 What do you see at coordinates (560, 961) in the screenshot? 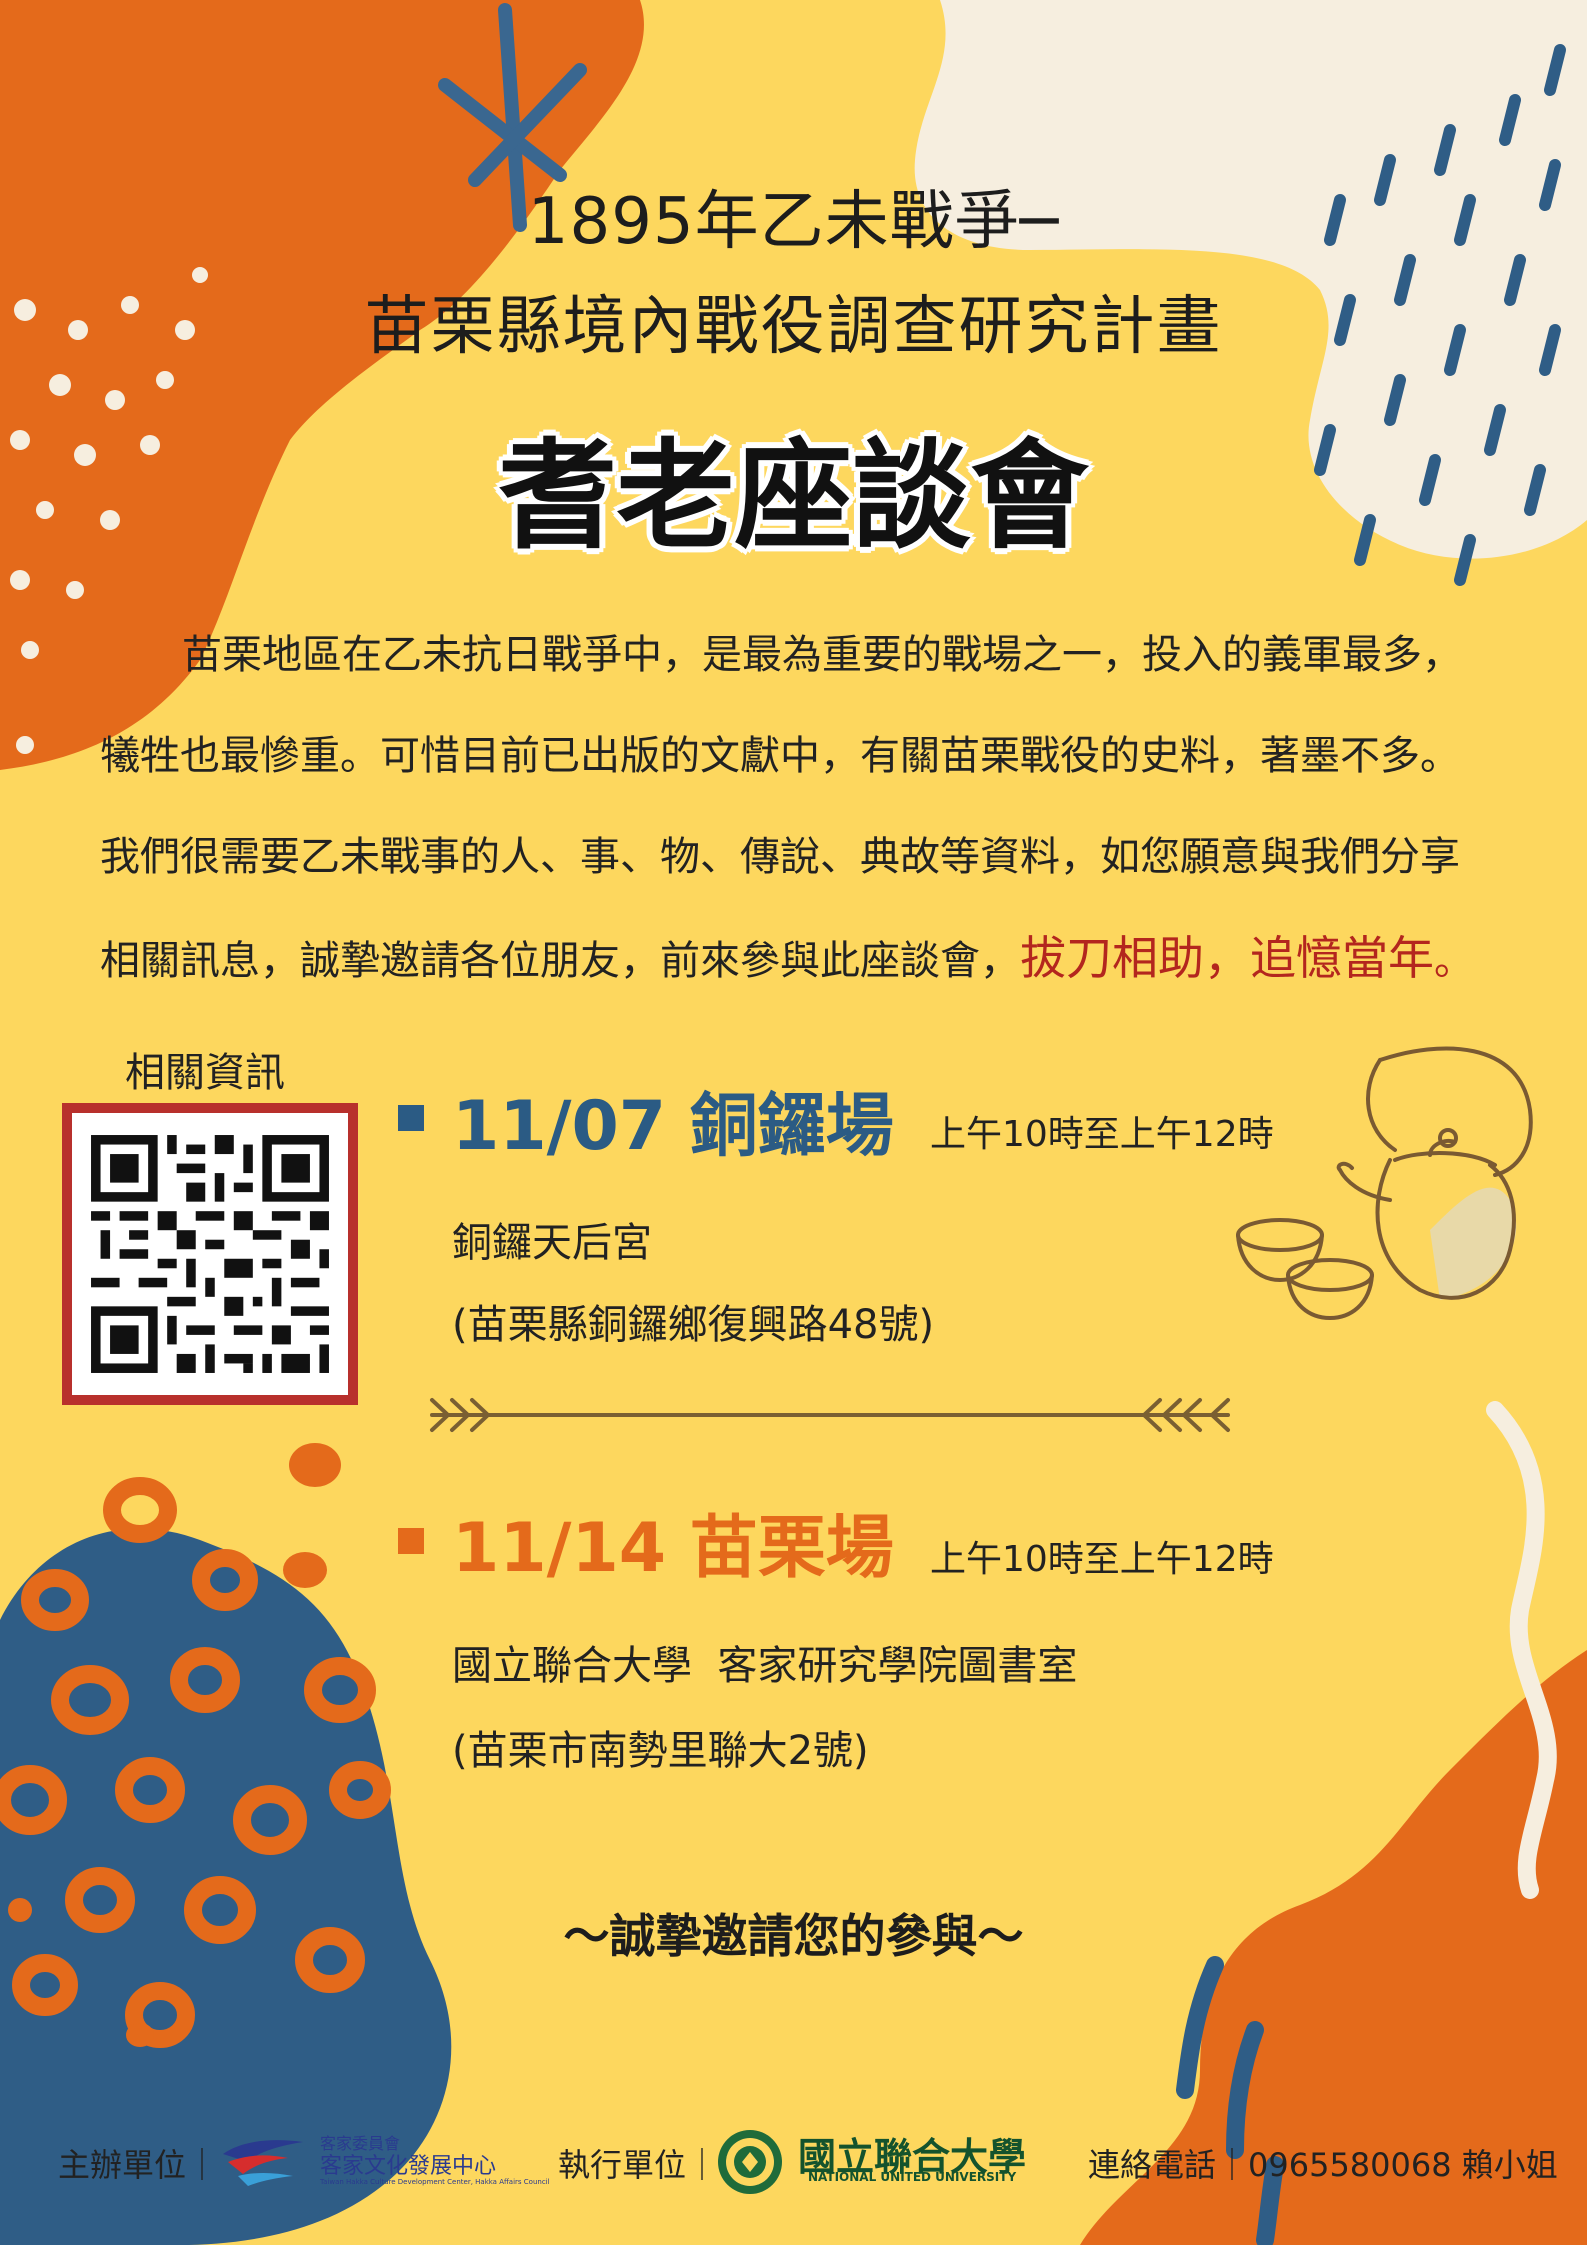
I see `intro-line-4-text: 相關訊息，誠摯邀請各位朋友，前來參與此座談會，` at bounding box center [560, 961].